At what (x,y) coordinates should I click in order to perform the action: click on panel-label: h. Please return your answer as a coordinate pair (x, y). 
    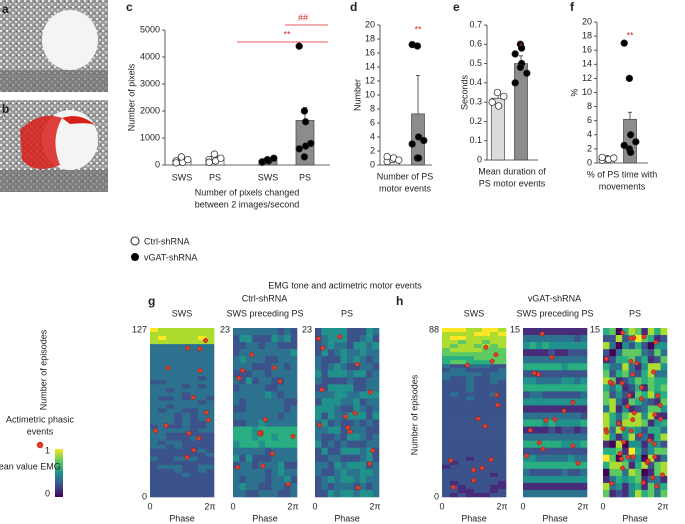
    Looking at the image, I should click on (399, 301).